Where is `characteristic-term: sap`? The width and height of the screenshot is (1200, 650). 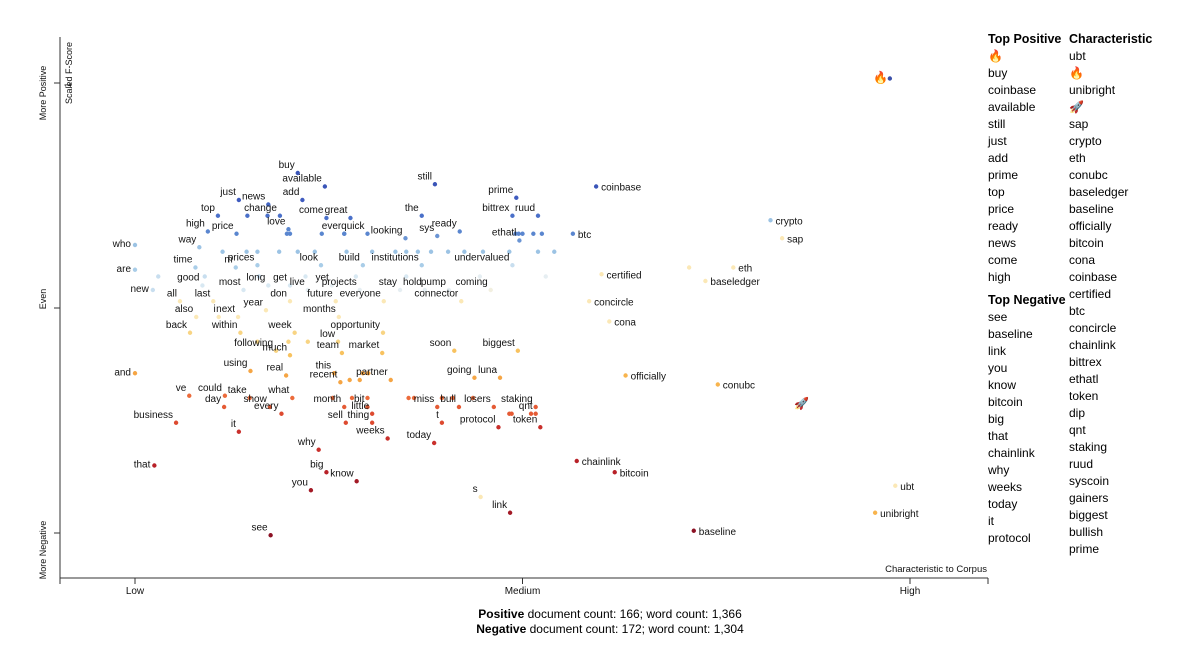 characteristic-term: sap is located at coordinates (1079, 124).